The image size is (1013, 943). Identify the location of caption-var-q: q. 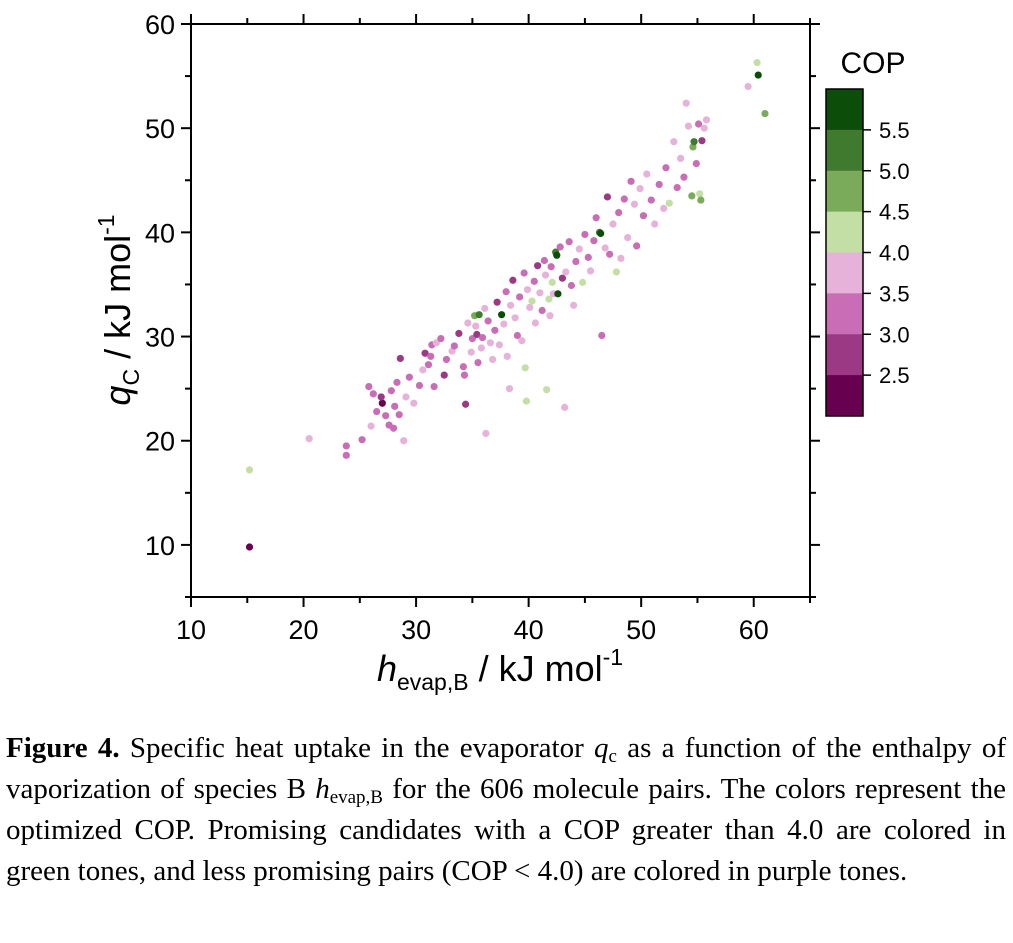
(601, 748).